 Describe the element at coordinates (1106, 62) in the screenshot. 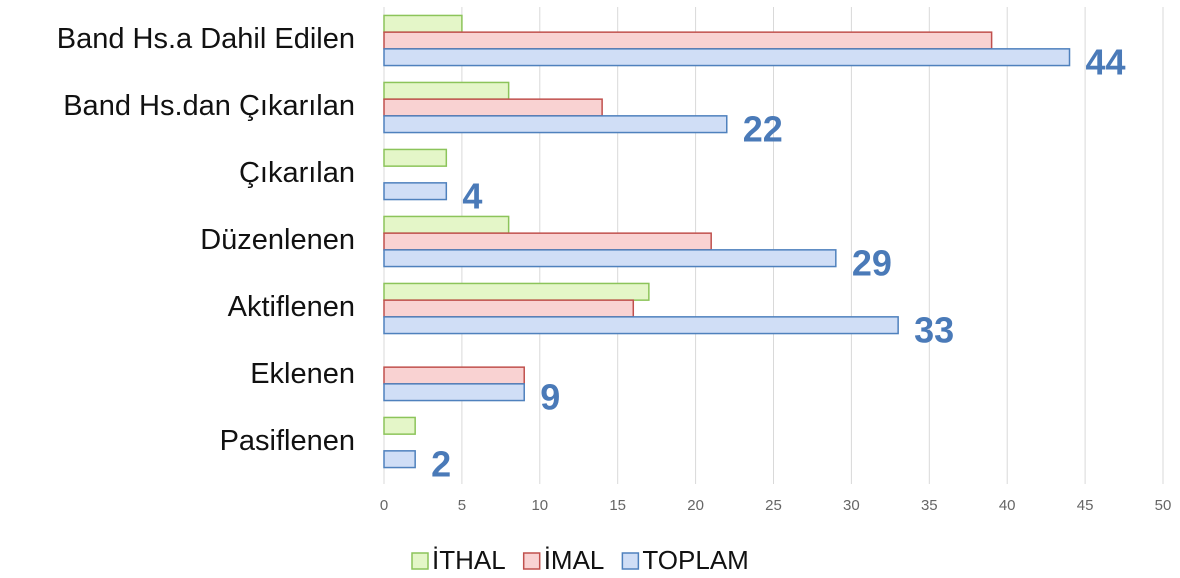

I see `data-label: 44` at that location.